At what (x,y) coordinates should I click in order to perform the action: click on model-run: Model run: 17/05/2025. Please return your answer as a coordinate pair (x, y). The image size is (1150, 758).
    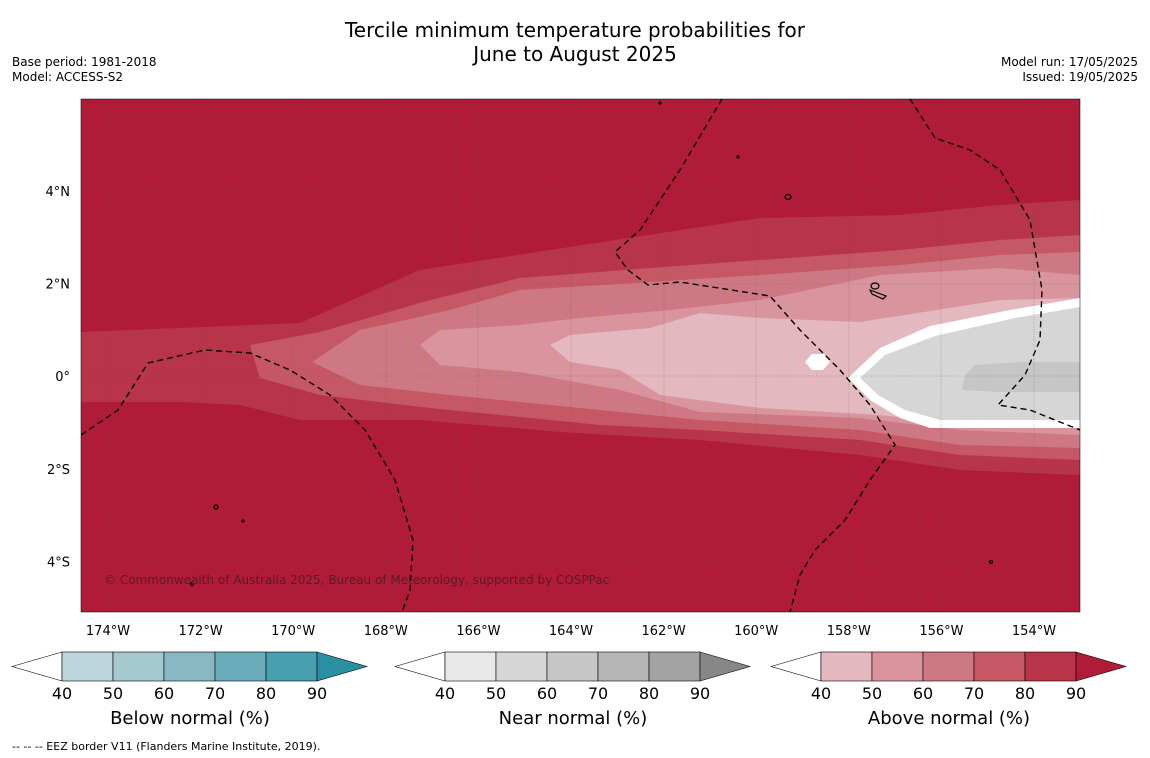
    Looking at the image, I should click on (1069, 62).